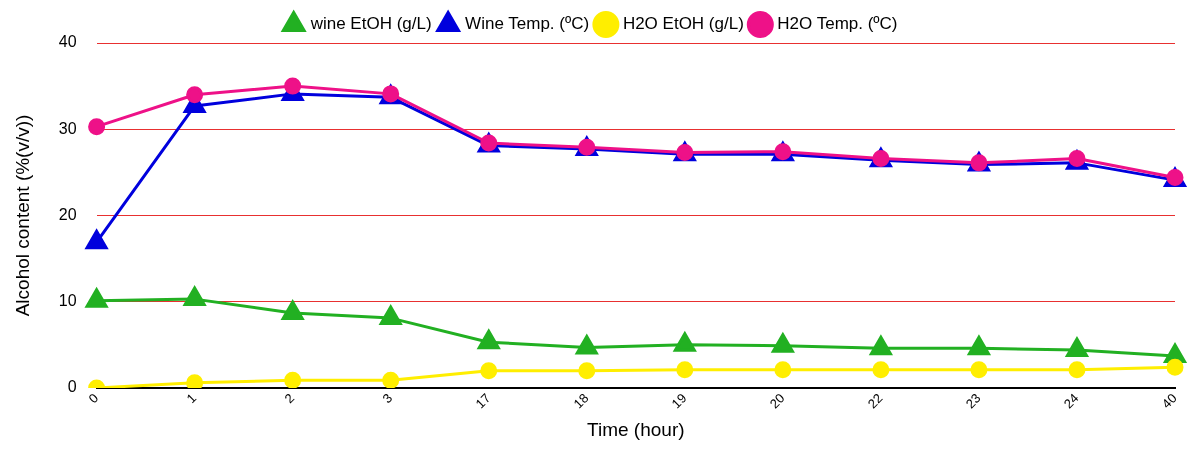 The height and width of the screenshot is (454, 1203). I want to click on legend-label: Wine Temp. (ºC), so click(527, 24).